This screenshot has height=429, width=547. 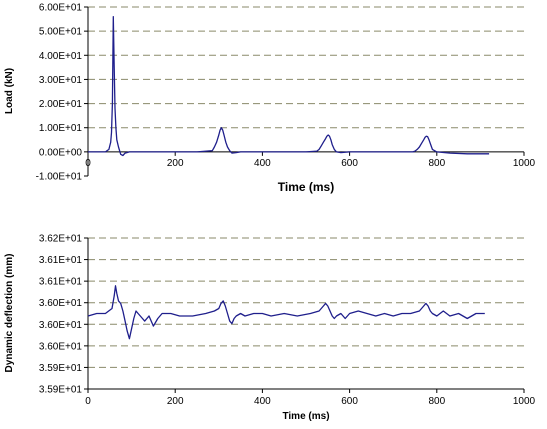 What do you see at coordinates (61, 104) in the screenshot?
I see `y-tick-label: 2.00E+01` at bounding box center [61, 104].